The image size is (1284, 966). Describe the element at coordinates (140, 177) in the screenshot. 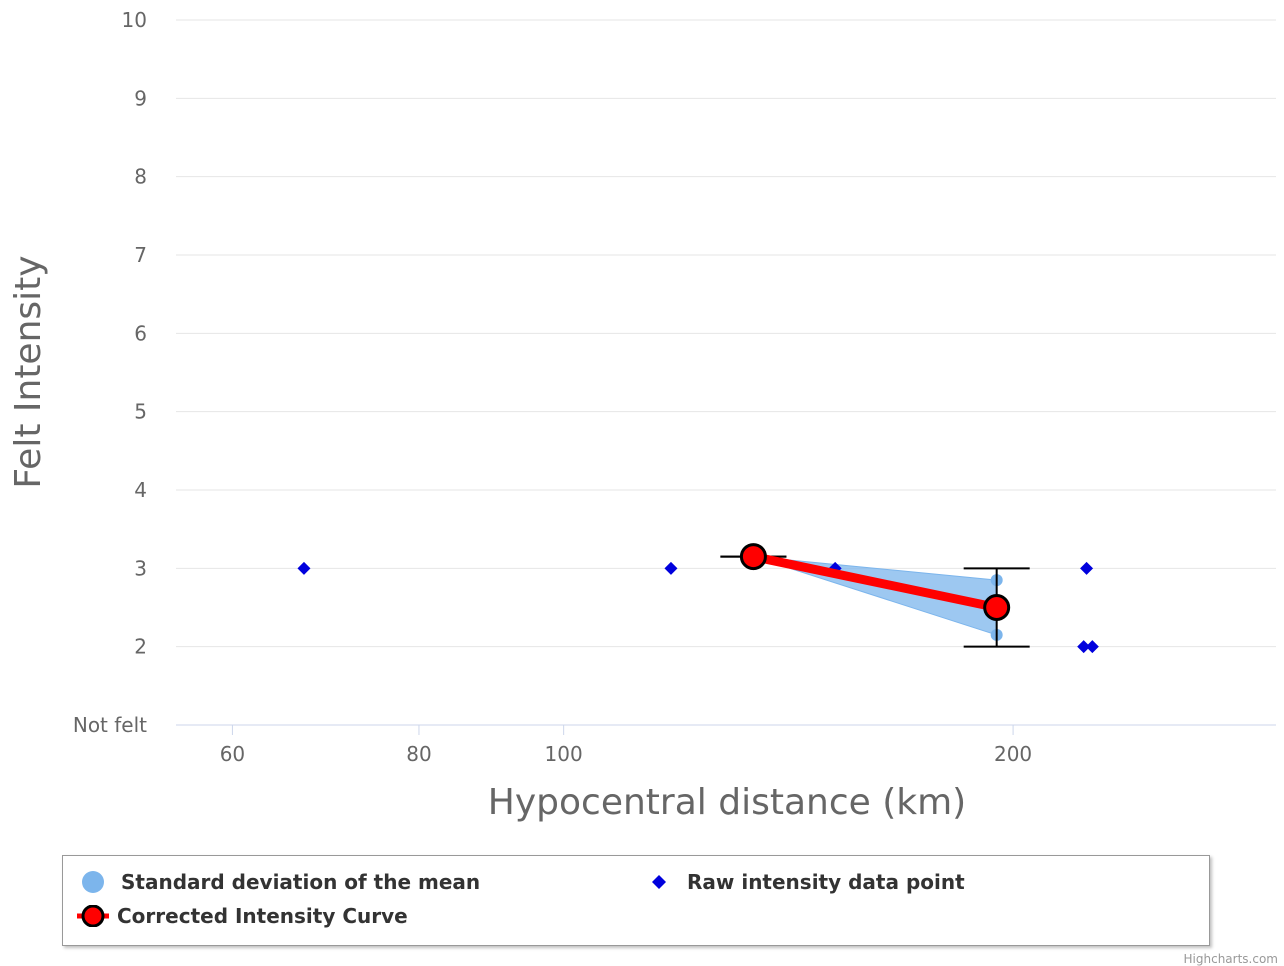

I see `y-tick-label: 8` at that location.